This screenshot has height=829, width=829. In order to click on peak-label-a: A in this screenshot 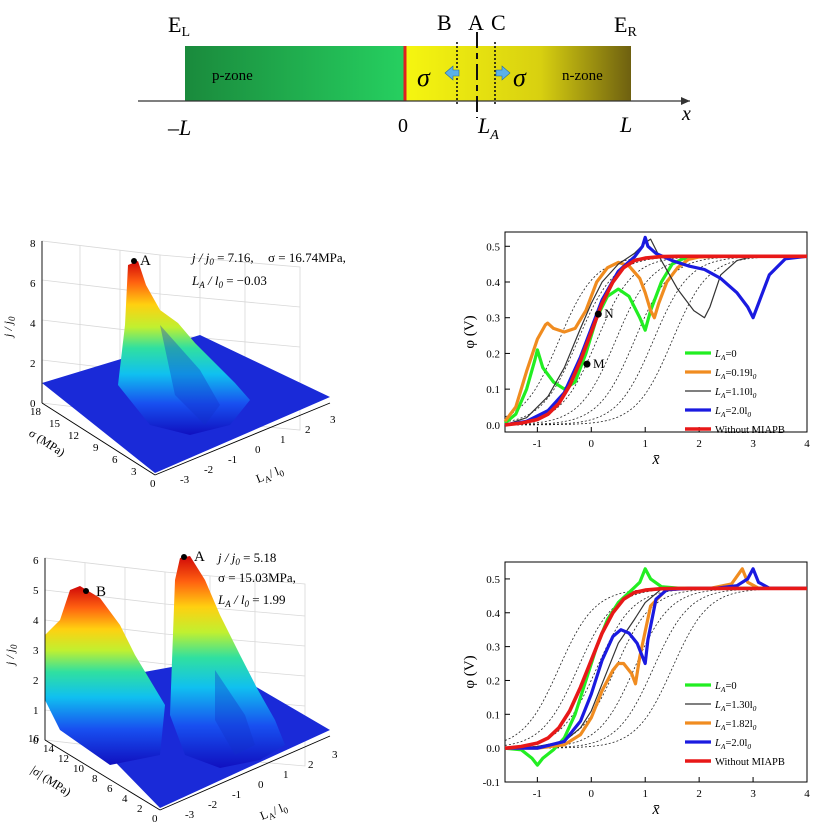, I will do `click(199, 557)`.